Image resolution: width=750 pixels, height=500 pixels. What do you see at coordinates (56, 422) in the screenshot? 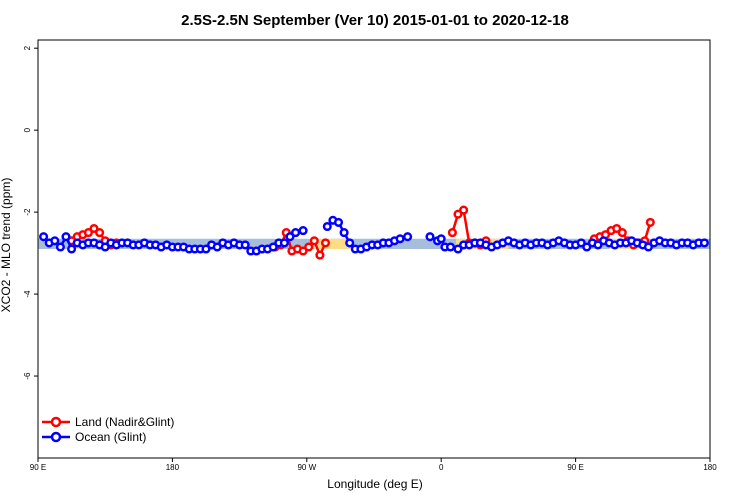
I see `legend-land-marker` at bounding box center [56, 422].